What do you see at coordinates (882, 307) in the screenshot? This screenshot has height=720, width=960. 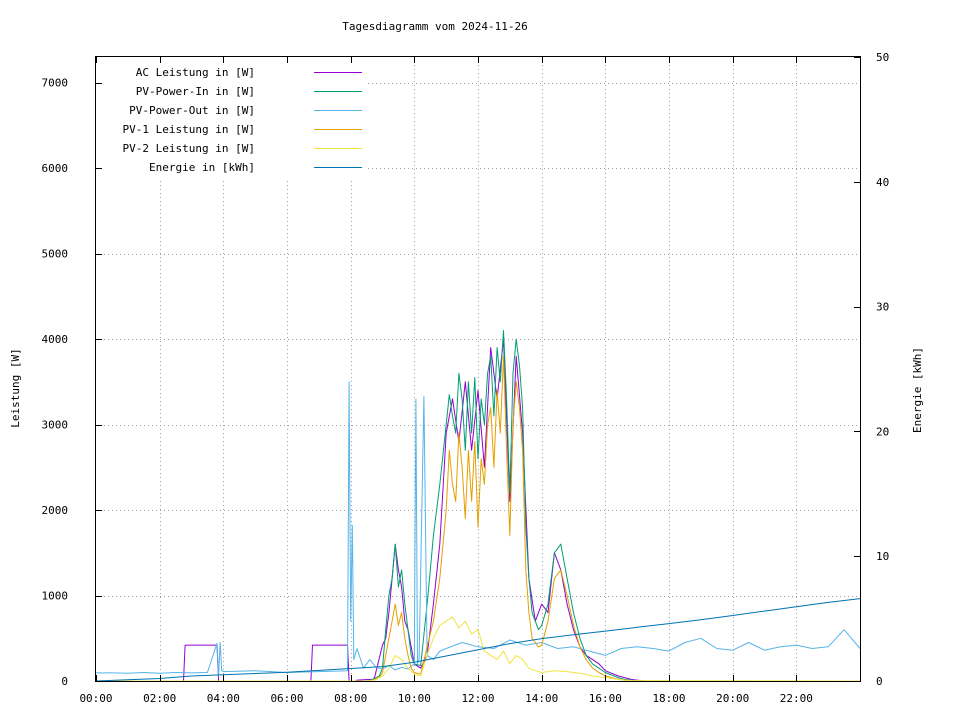 I see `y2-tick-label: 30` at bounding box center [882, 307].